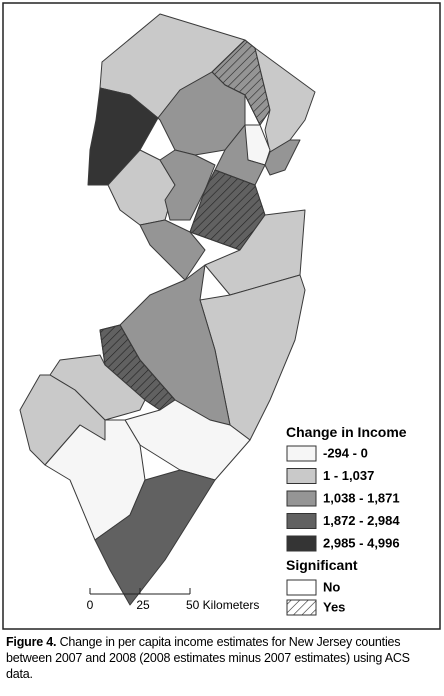  I want to click on legend-label: 2,985 - 4,996, so click(361, 542).